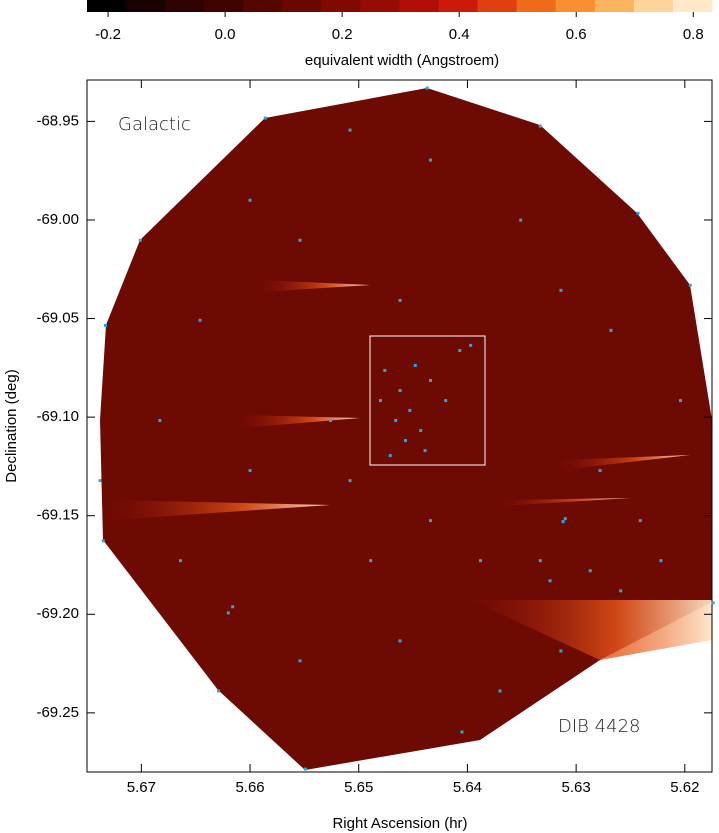 This screenshot has width=719, height=833. I want to click on x-axis-label: Right Ascension (hr), so click(399, 823).